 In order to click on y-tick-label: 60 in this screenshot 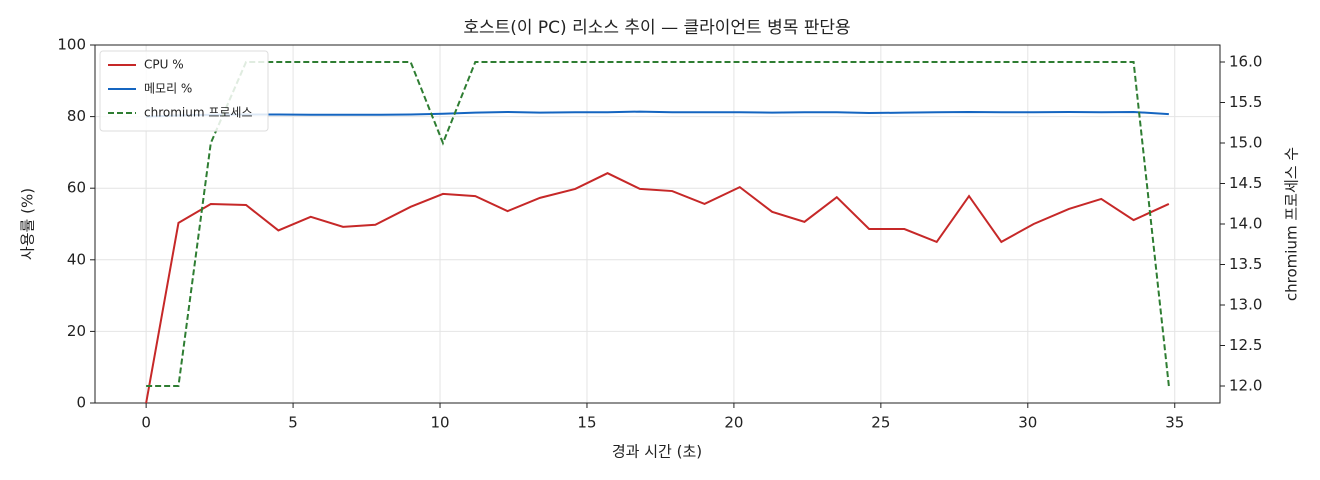, I will do `click(76, 188)`.